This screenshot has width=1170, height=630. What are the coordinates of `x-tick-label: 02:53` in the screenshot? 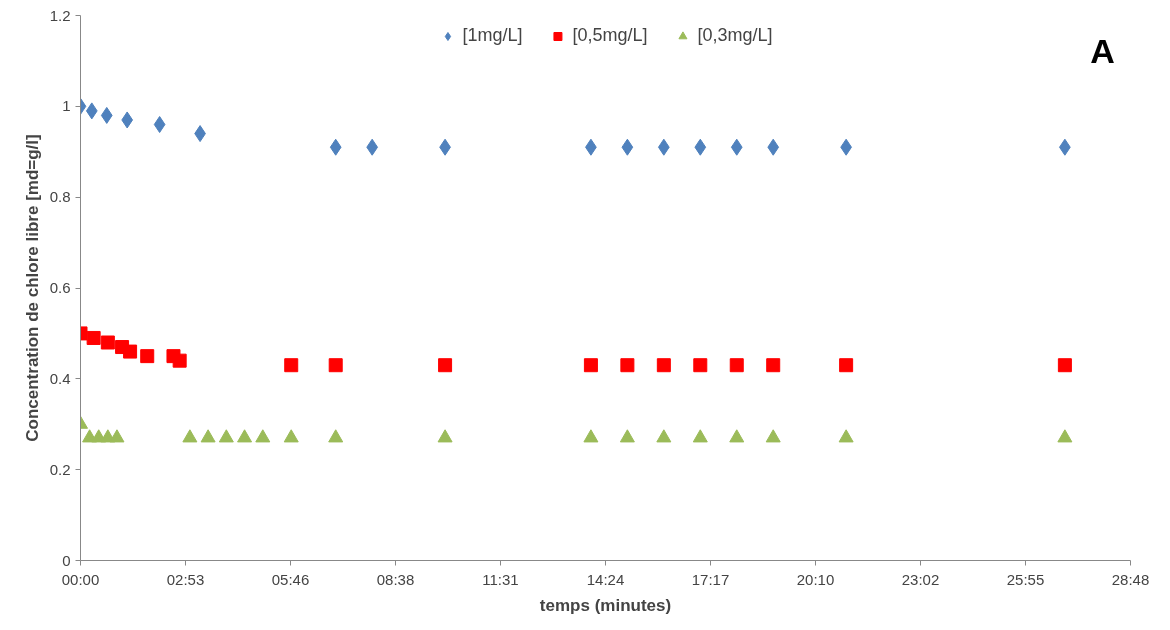 It's located at (185, 579).